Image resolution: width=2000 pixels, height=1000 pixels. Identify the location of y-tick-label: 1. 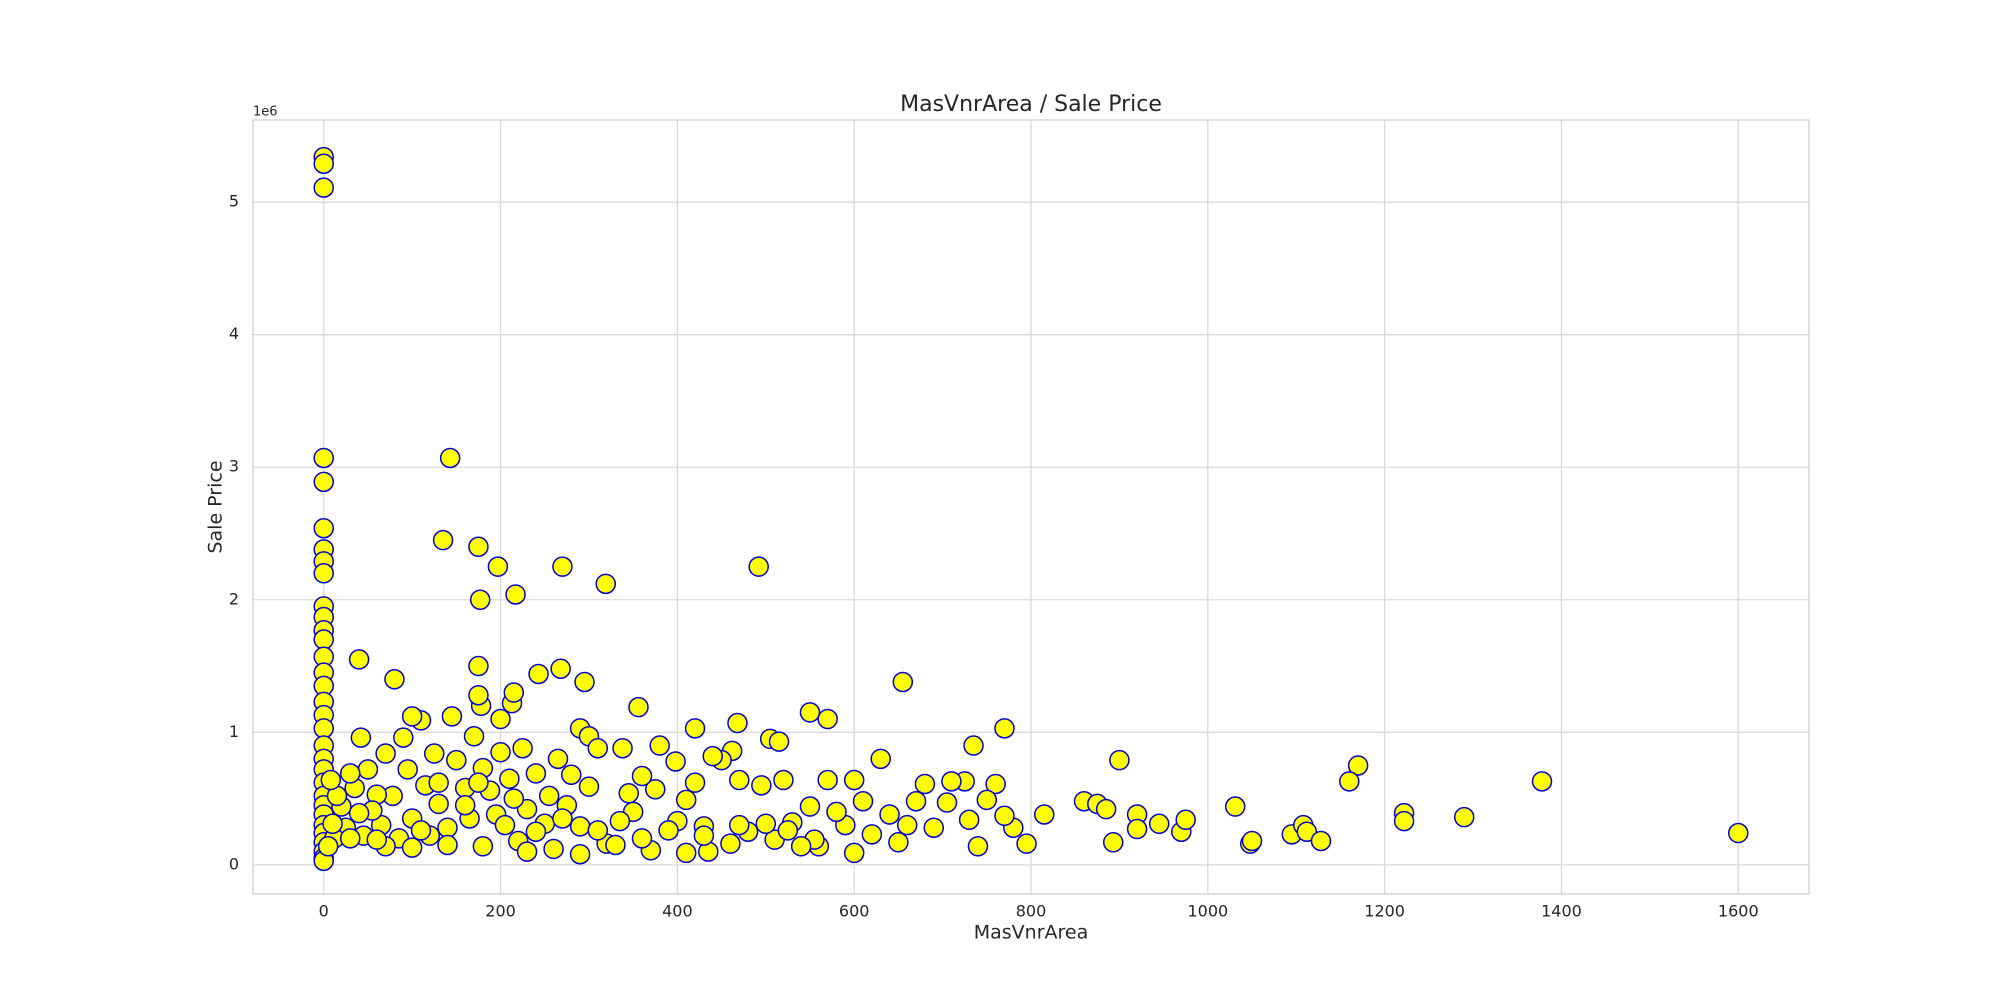
(234, 731).